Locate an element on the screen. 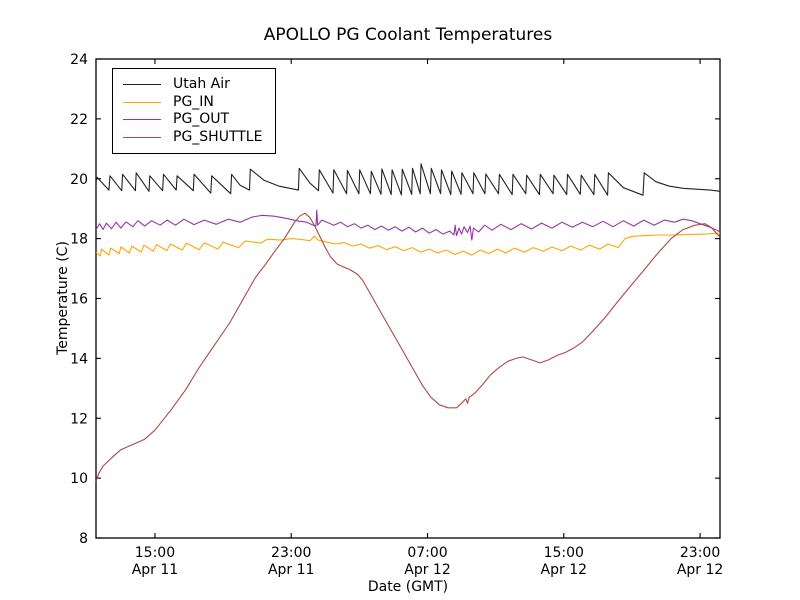 This screenshot has width=800, height=600. y-tick-label: 10 is located at coordinates (79, 479).